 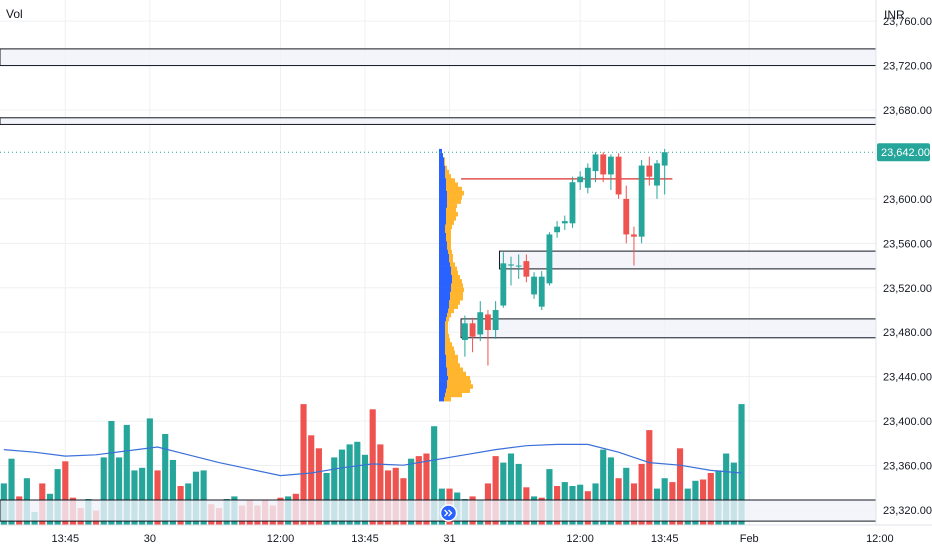 I want to click on price-tick-label: 23,360.00, so click(x=907, y=467).